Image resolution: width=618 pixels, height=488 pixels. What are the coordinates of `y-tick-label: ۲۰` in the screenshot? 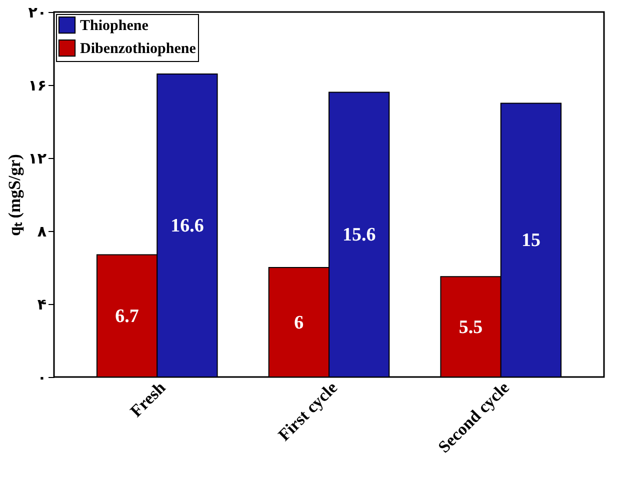 It's located at (37, 13).